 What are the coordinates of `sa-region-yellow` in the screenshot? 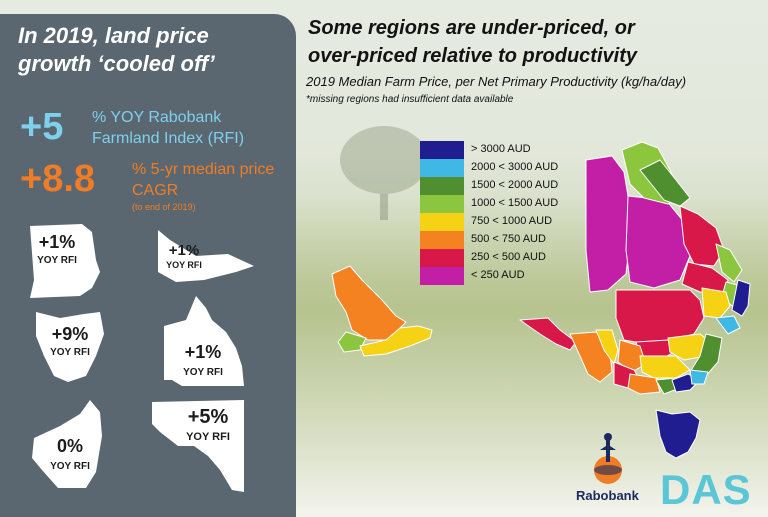 It's located at (607, 347).